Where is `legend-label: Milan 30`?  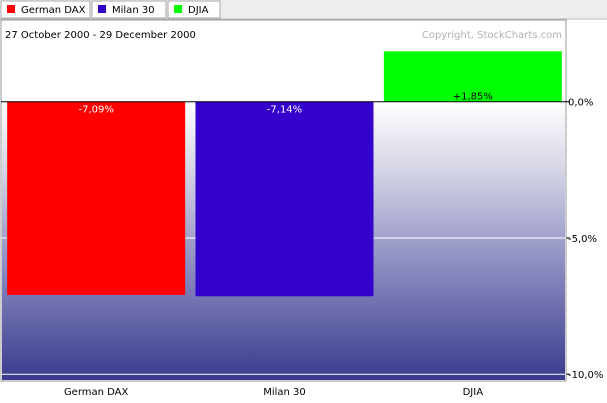 legend-label: Milan 30 is located at coordinates (133, 10).